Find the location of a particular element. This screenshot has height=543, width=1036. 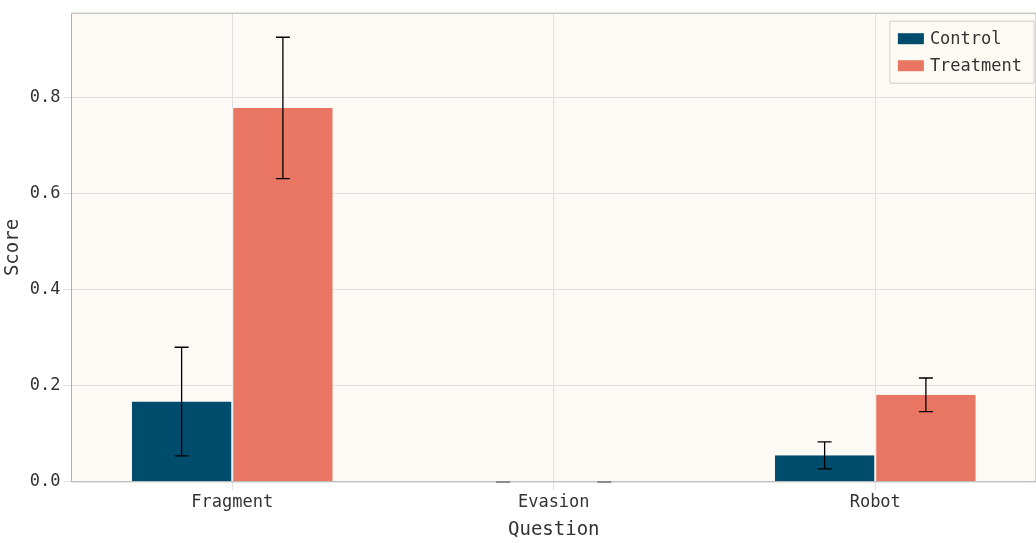

x-tick-label: Evasion is located at coordinates (553, 501).